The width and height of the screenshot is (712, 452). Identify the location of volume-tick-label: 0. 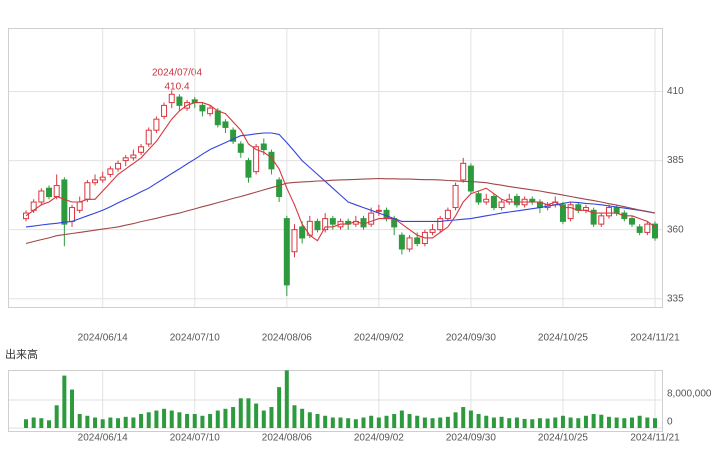
(670, 422).